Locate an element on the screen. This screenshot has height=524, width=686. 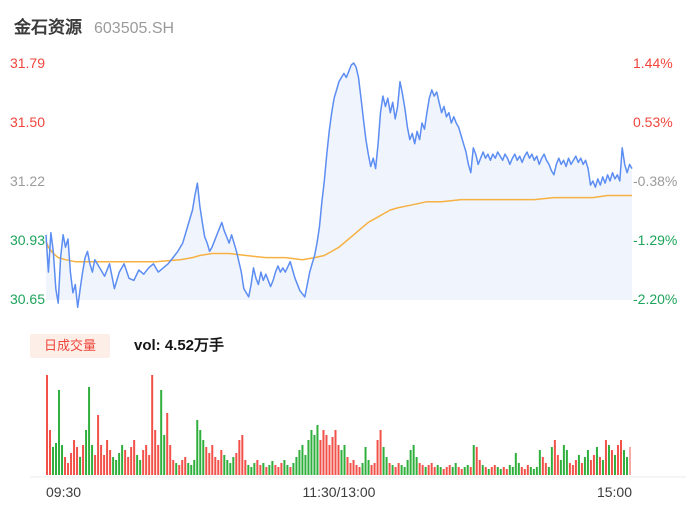
stock-code: 603505.SH is located at coordinates (134, 28).